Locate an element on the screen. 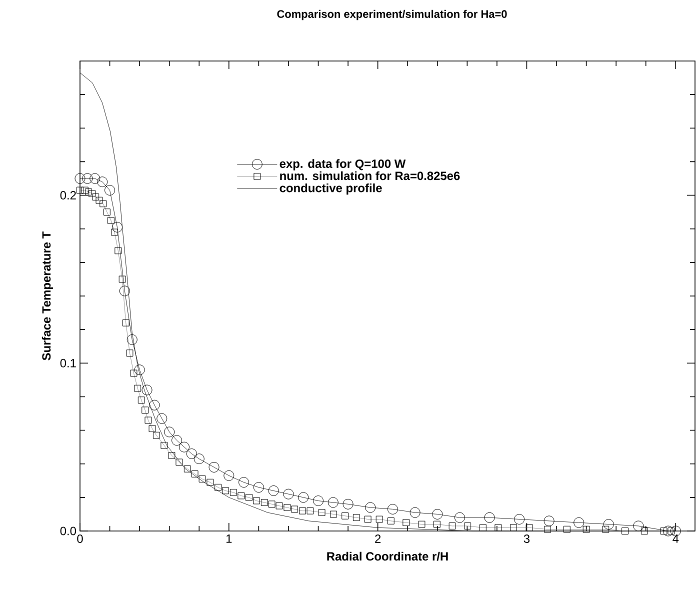  y-tick-label: 0.0 is located at coordinates (68, 531).